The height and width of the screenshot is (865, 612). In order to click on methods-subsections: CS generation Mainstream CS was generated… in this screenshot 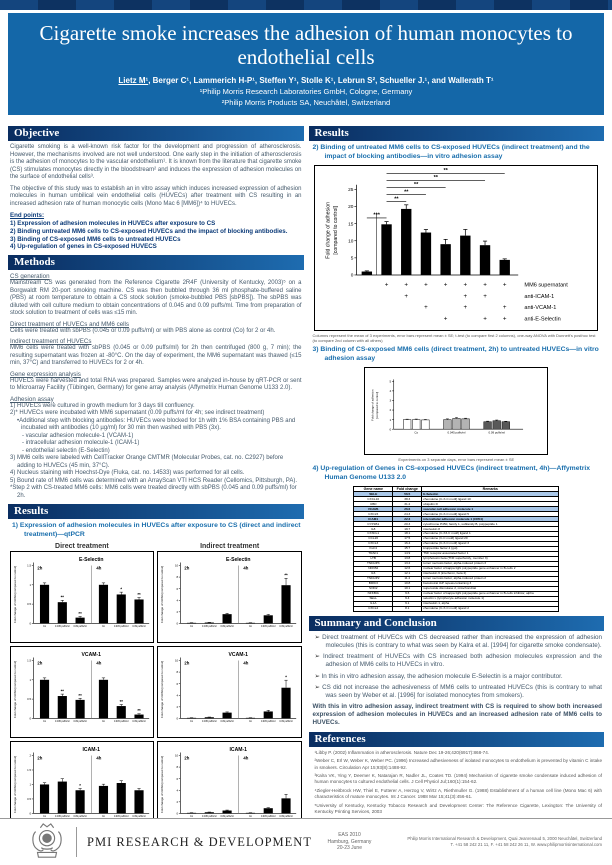, I will do `click(156, 333)`.